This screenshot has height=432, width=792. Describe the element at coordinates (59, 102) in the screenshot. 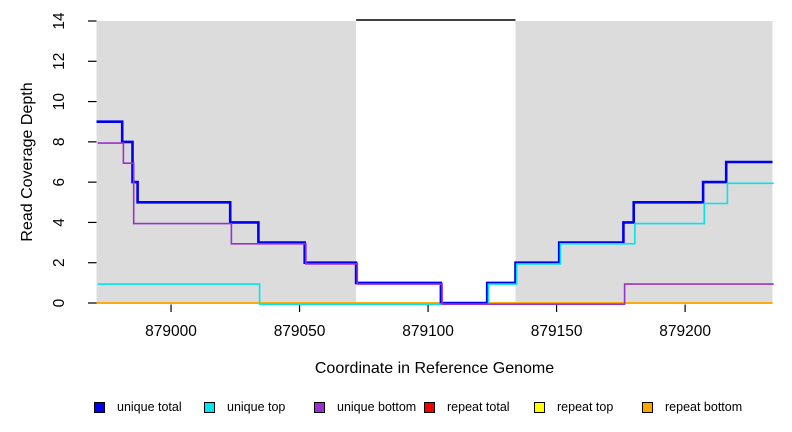

I see `y-tick-label: 10` at that location.